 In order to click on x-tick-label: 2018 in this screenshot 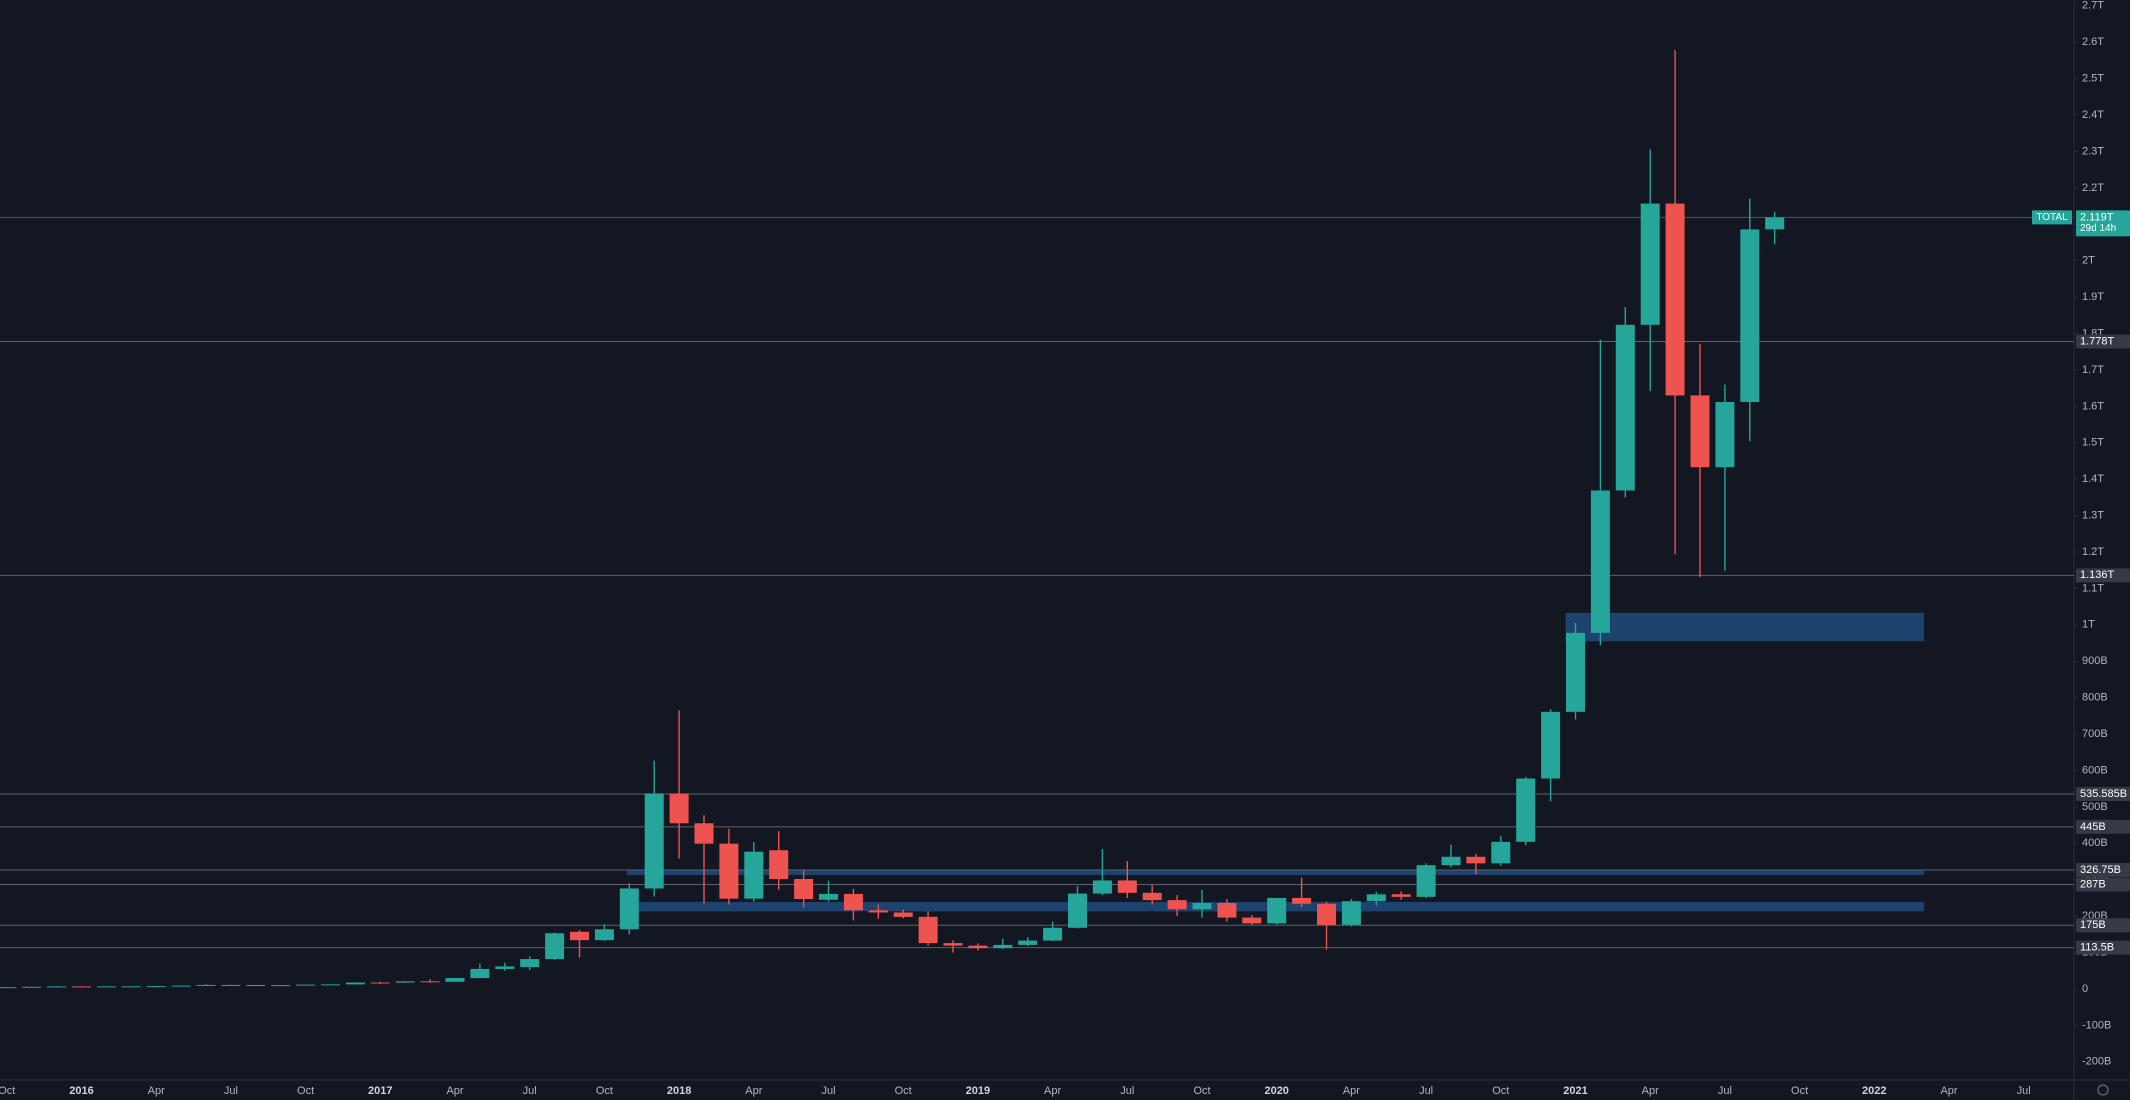, I will do `click(679, 1091)`.